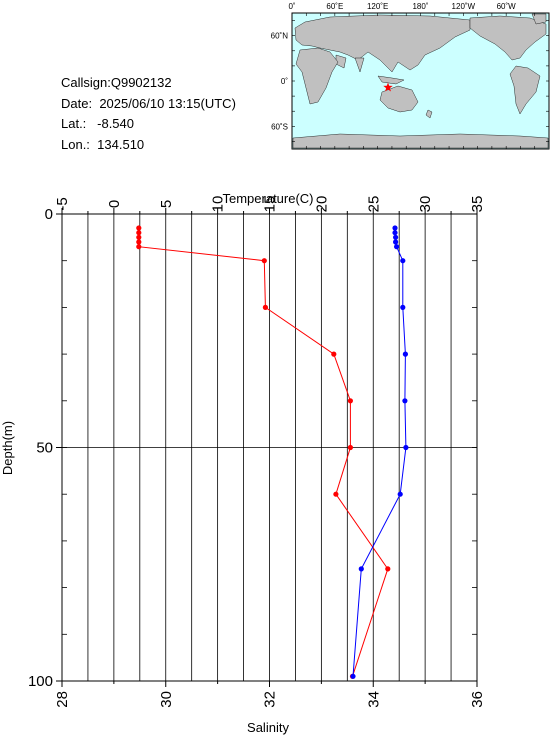  I want to click on depth-tick-label: 100, so click(40, 681).